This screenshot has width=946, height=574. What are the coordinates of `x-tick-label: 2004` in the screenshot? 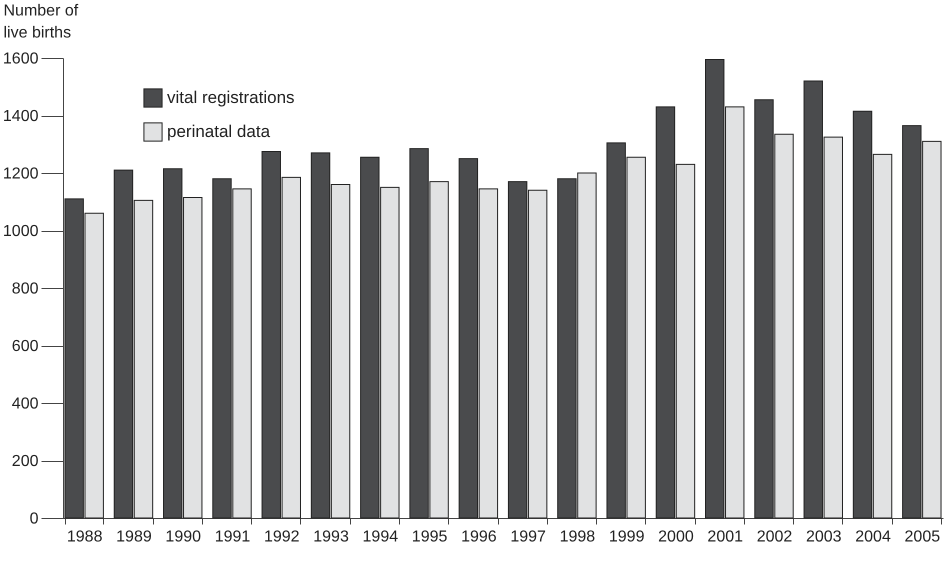 It's located at (873, 537).